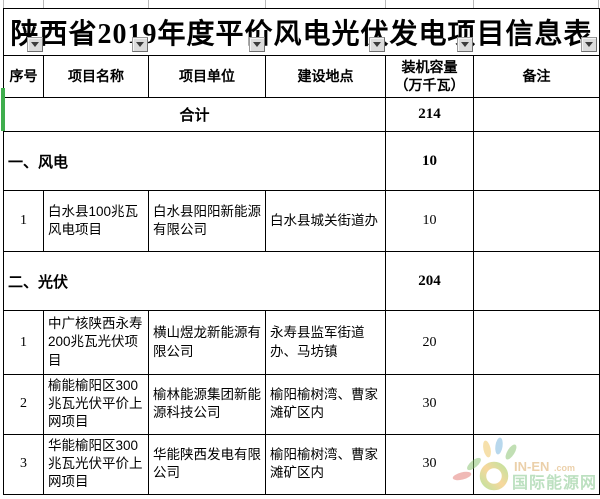  I want to click on title-row: 陕西省2019年度平价风电光伏发电项目信息表, so click(301, 32).